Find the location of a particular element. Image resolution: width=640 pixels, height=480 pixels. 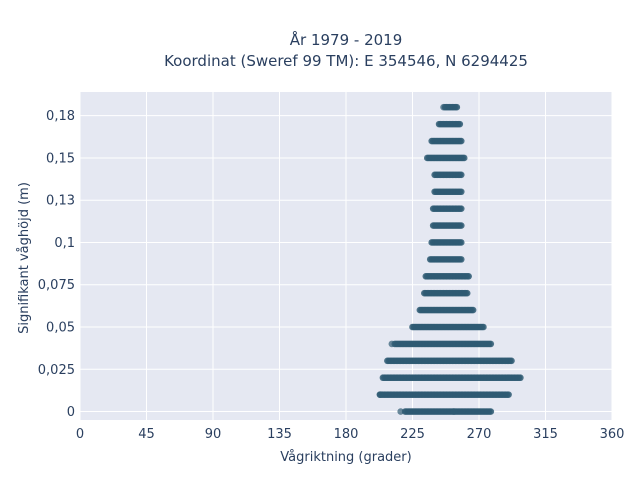

x-tick-label: 90 is located at coordinates (213, 434).